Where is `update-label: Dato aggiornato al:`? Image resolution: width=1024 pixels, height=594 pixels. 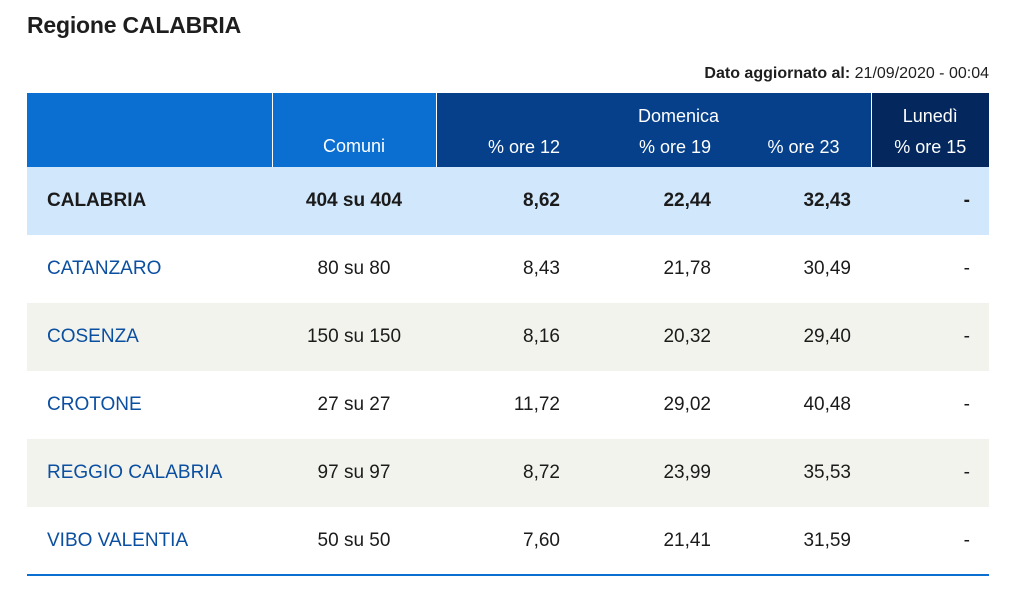
update-label: Dato aggiornato al: is located at coordinates (777, 73).